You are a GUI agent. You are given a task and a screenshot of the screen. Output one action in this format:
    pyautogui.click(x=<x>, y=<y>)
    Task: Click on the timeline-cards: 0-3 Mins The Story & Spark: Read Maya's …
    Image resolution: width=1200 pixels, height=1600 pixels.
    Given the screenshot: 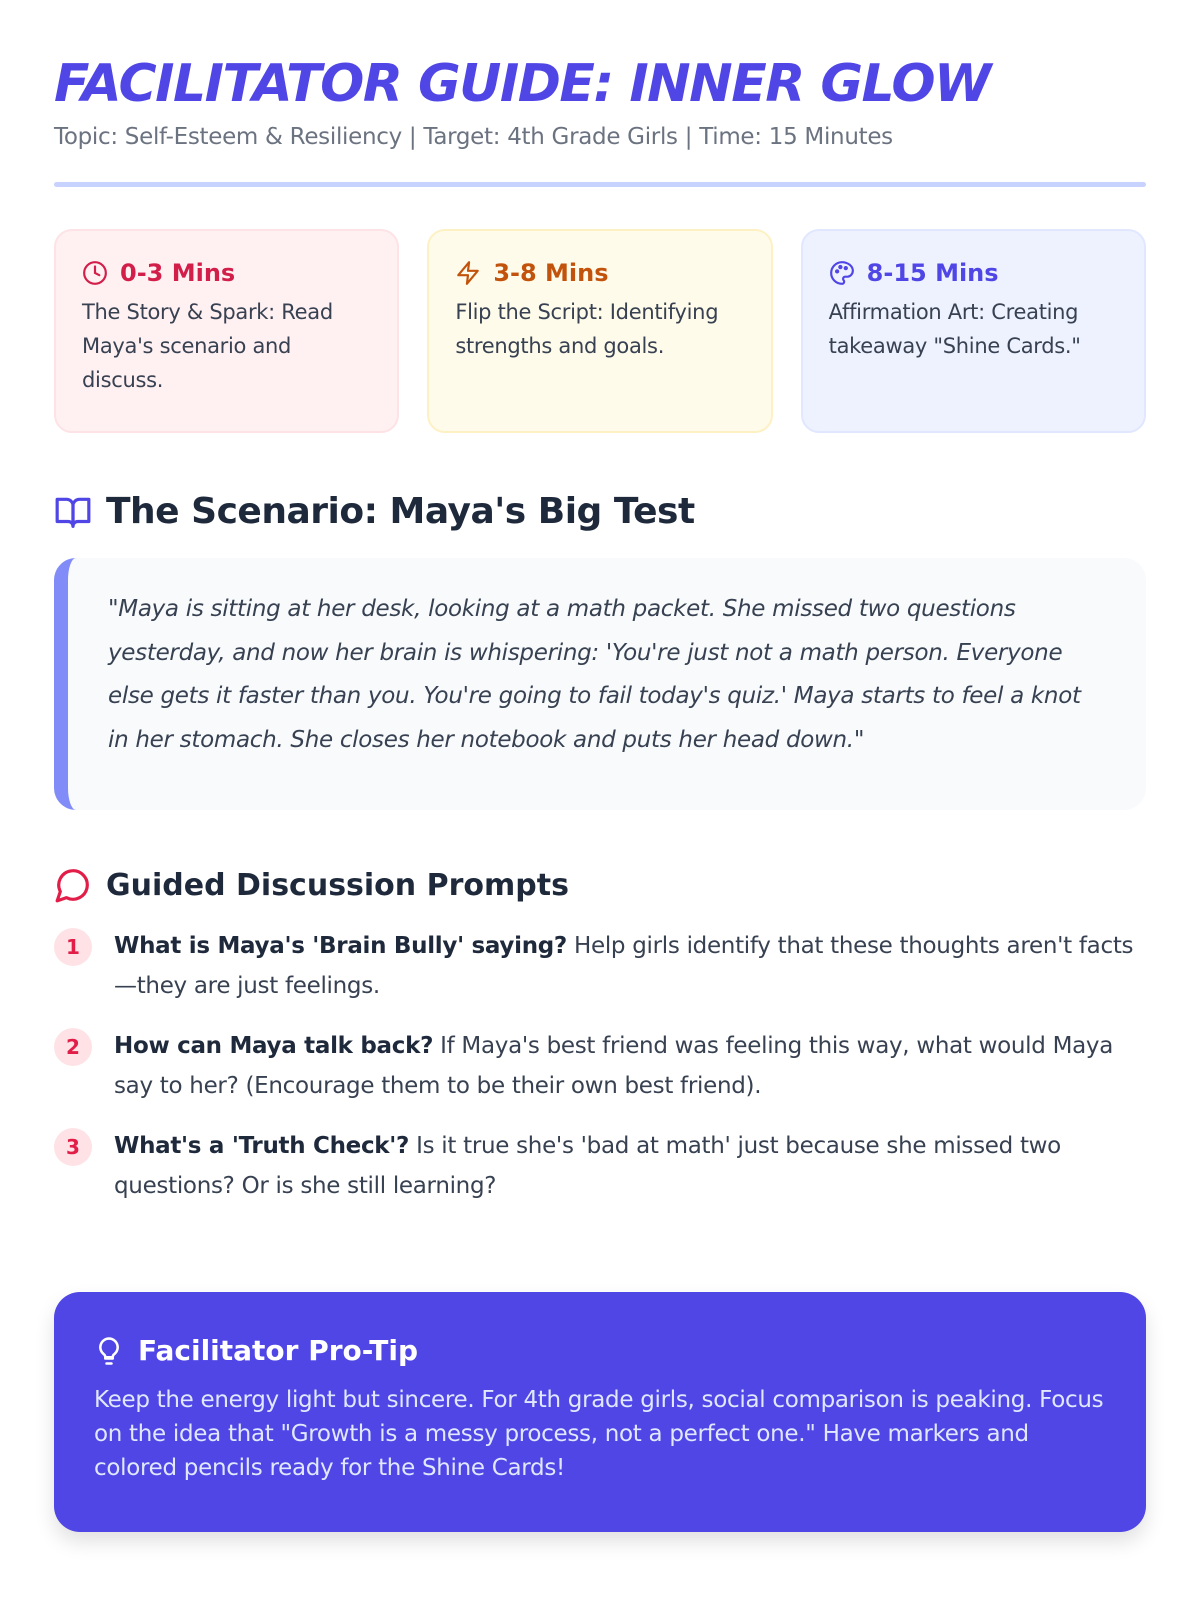 What is the action you would take?
    pyautogui.click(x=600, y=331)
    